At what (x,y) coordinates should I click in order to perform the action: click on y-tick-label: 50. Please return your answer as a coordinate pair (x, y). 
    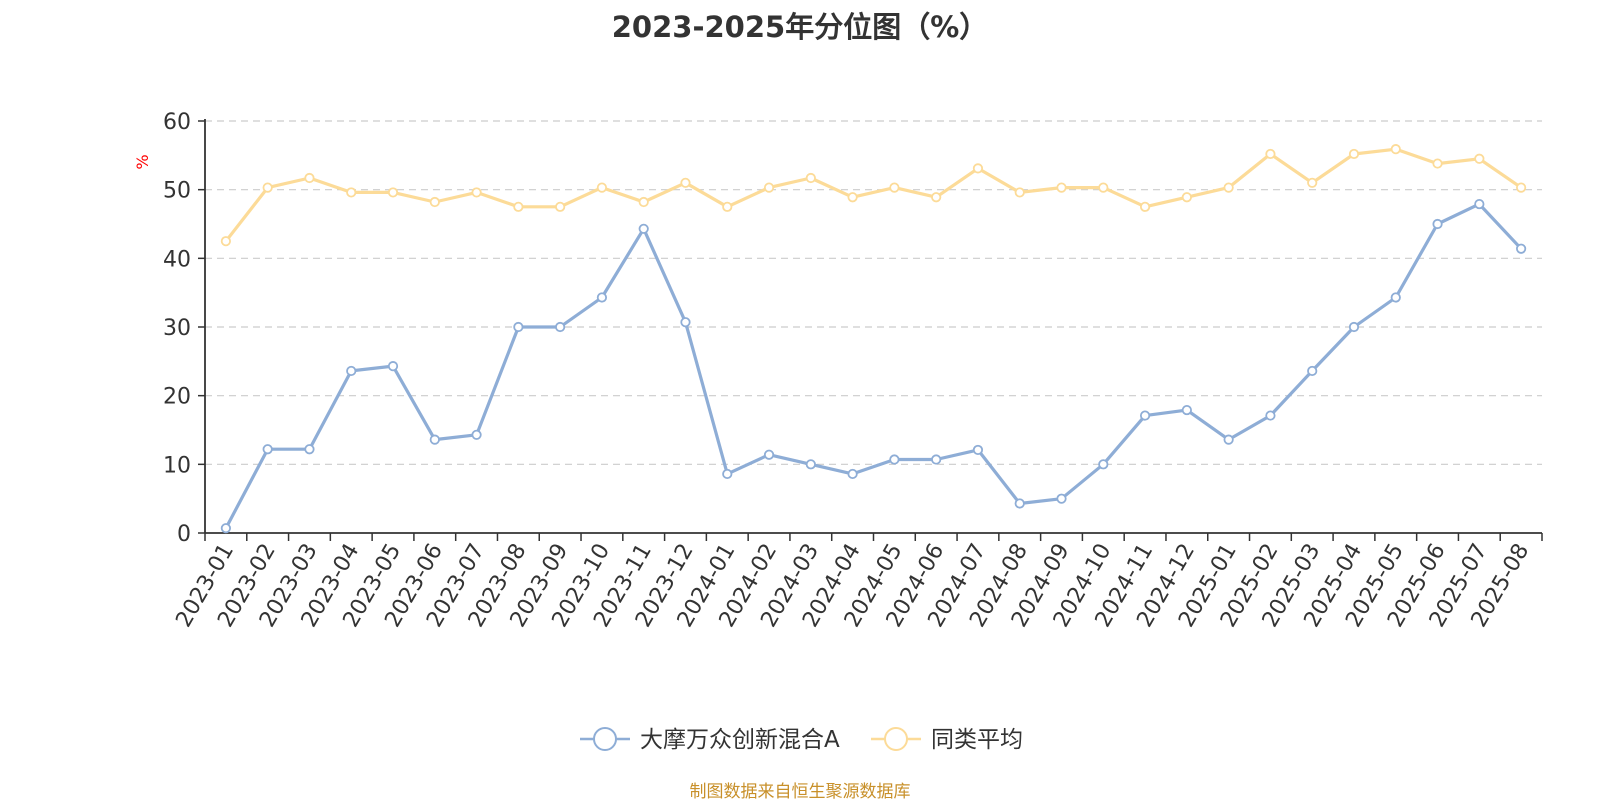
    Looking at the image, I should click on (177, 191).